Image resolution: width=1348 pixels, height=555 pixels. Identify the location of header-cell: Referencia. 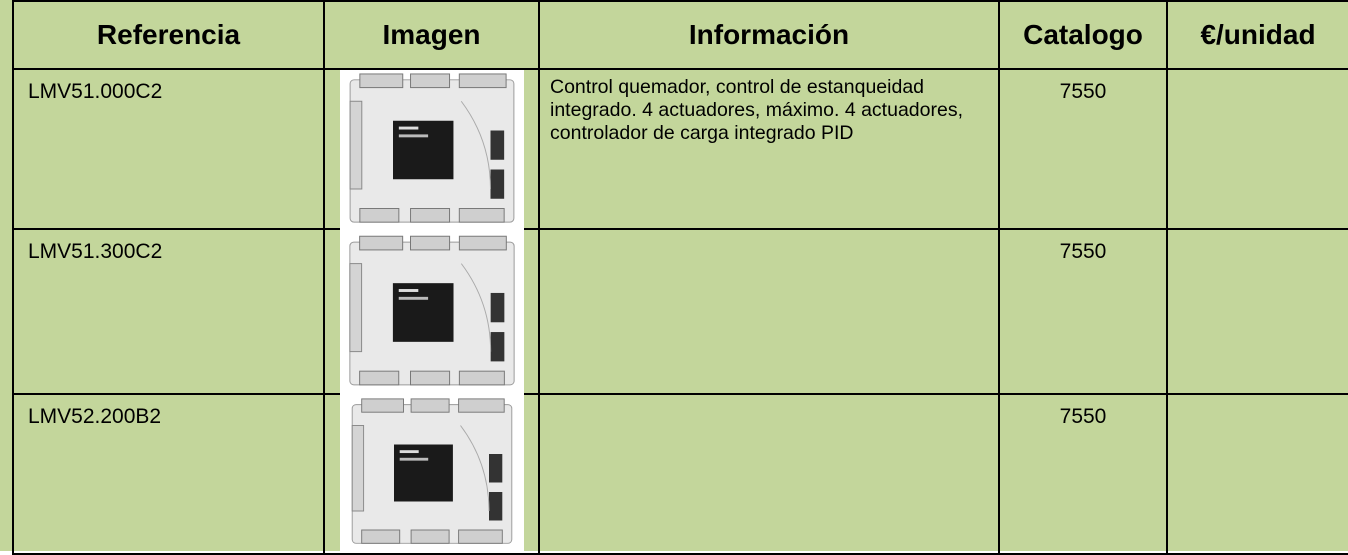
(168, 35).